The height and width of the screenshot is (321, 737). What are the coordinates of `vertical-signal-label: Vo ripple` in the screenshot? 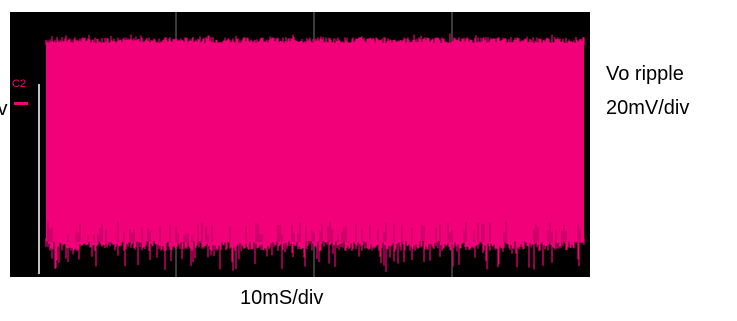 It's located at (645, 74).